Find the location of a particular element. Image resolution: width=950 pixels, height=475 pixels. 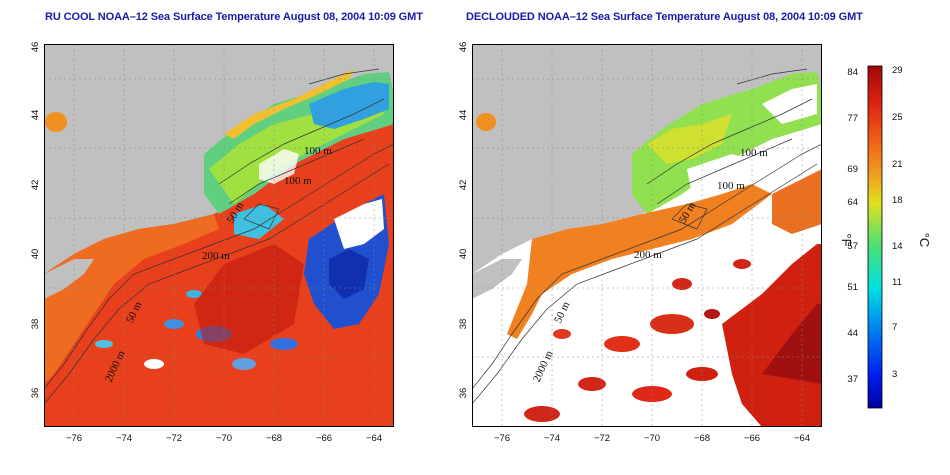

c-tick: 14 is located at coordinates (897, 246).